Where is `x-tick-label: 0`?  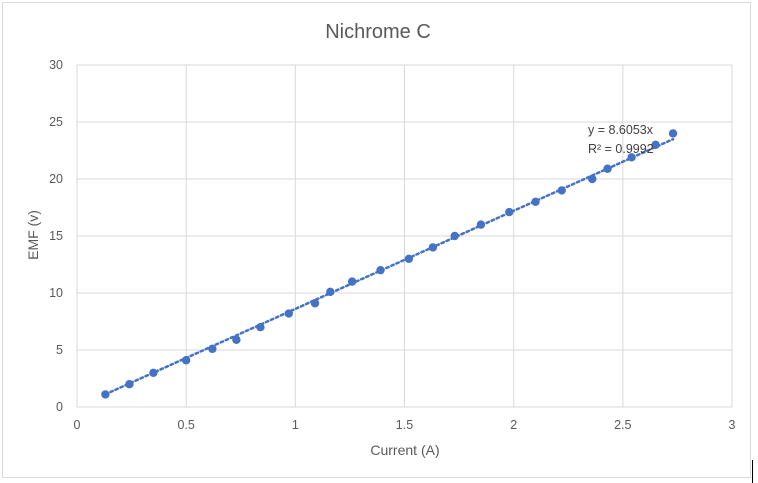 x-tick-label: 0 is located at coordinates (77, 425).